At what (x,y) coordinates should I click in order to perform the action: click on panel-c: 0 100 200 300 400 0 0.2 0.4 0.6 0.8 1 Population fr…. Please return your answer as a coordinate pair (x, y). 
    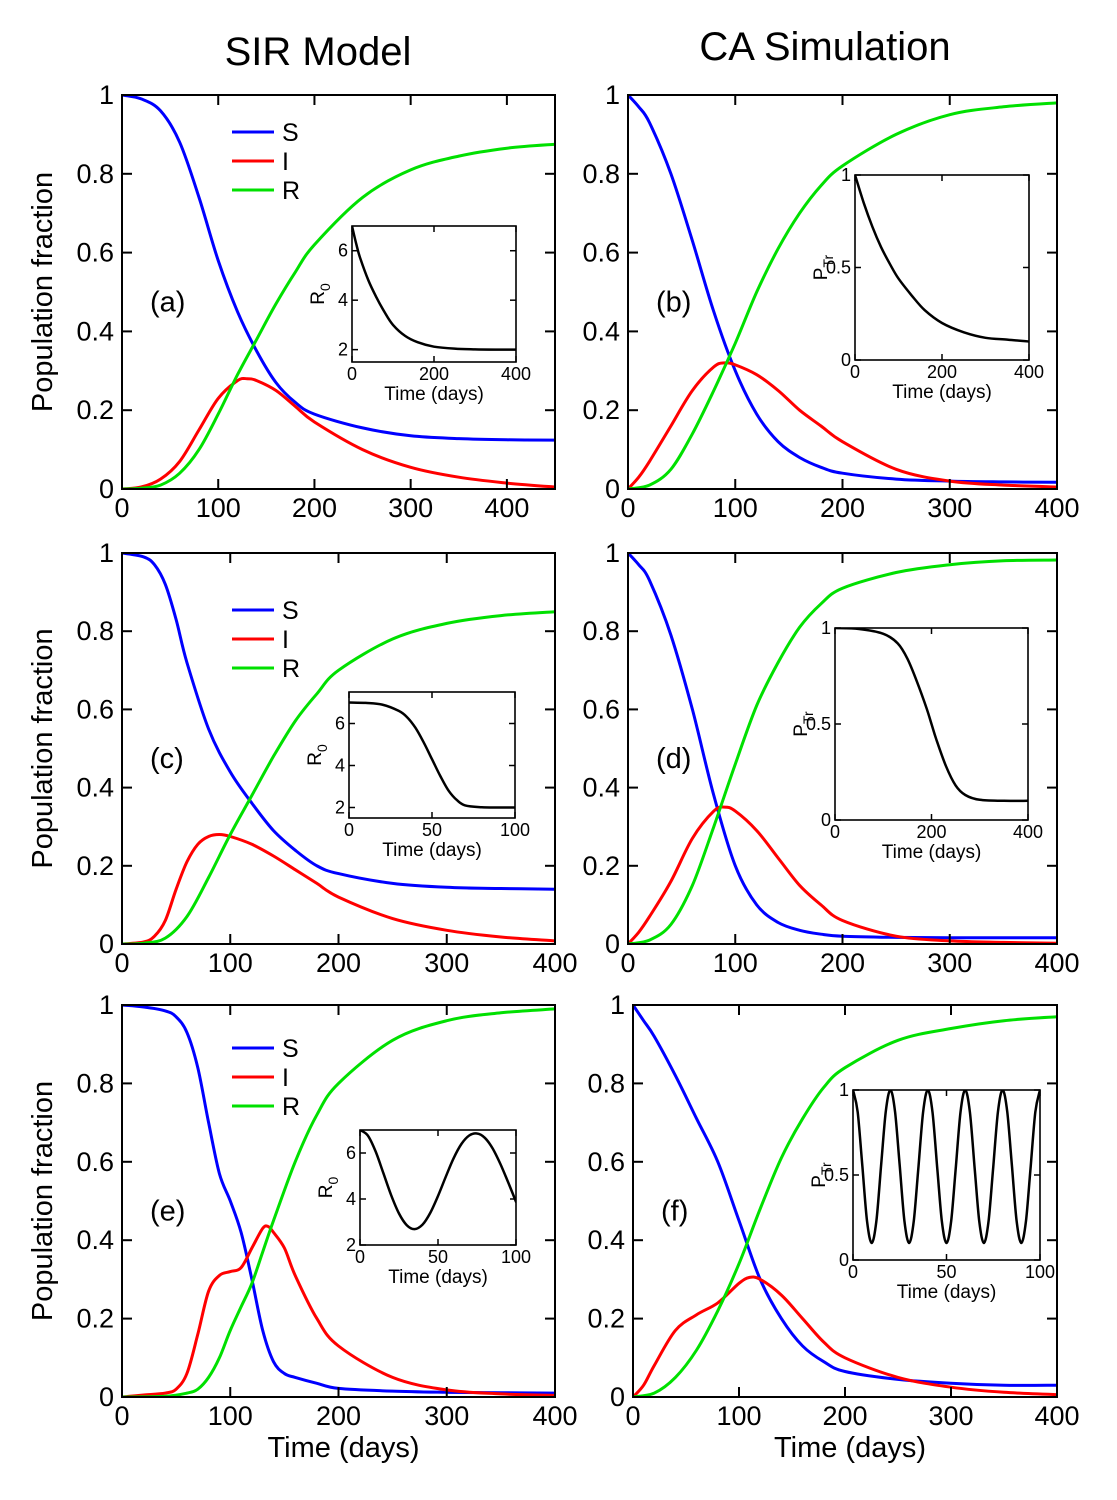
    Looking at the image, I should click on (302, 758).